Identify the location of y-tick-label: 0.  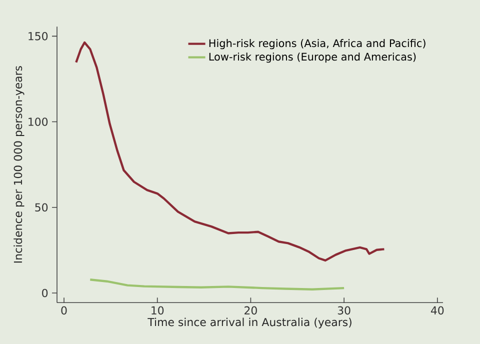
(45, 293).